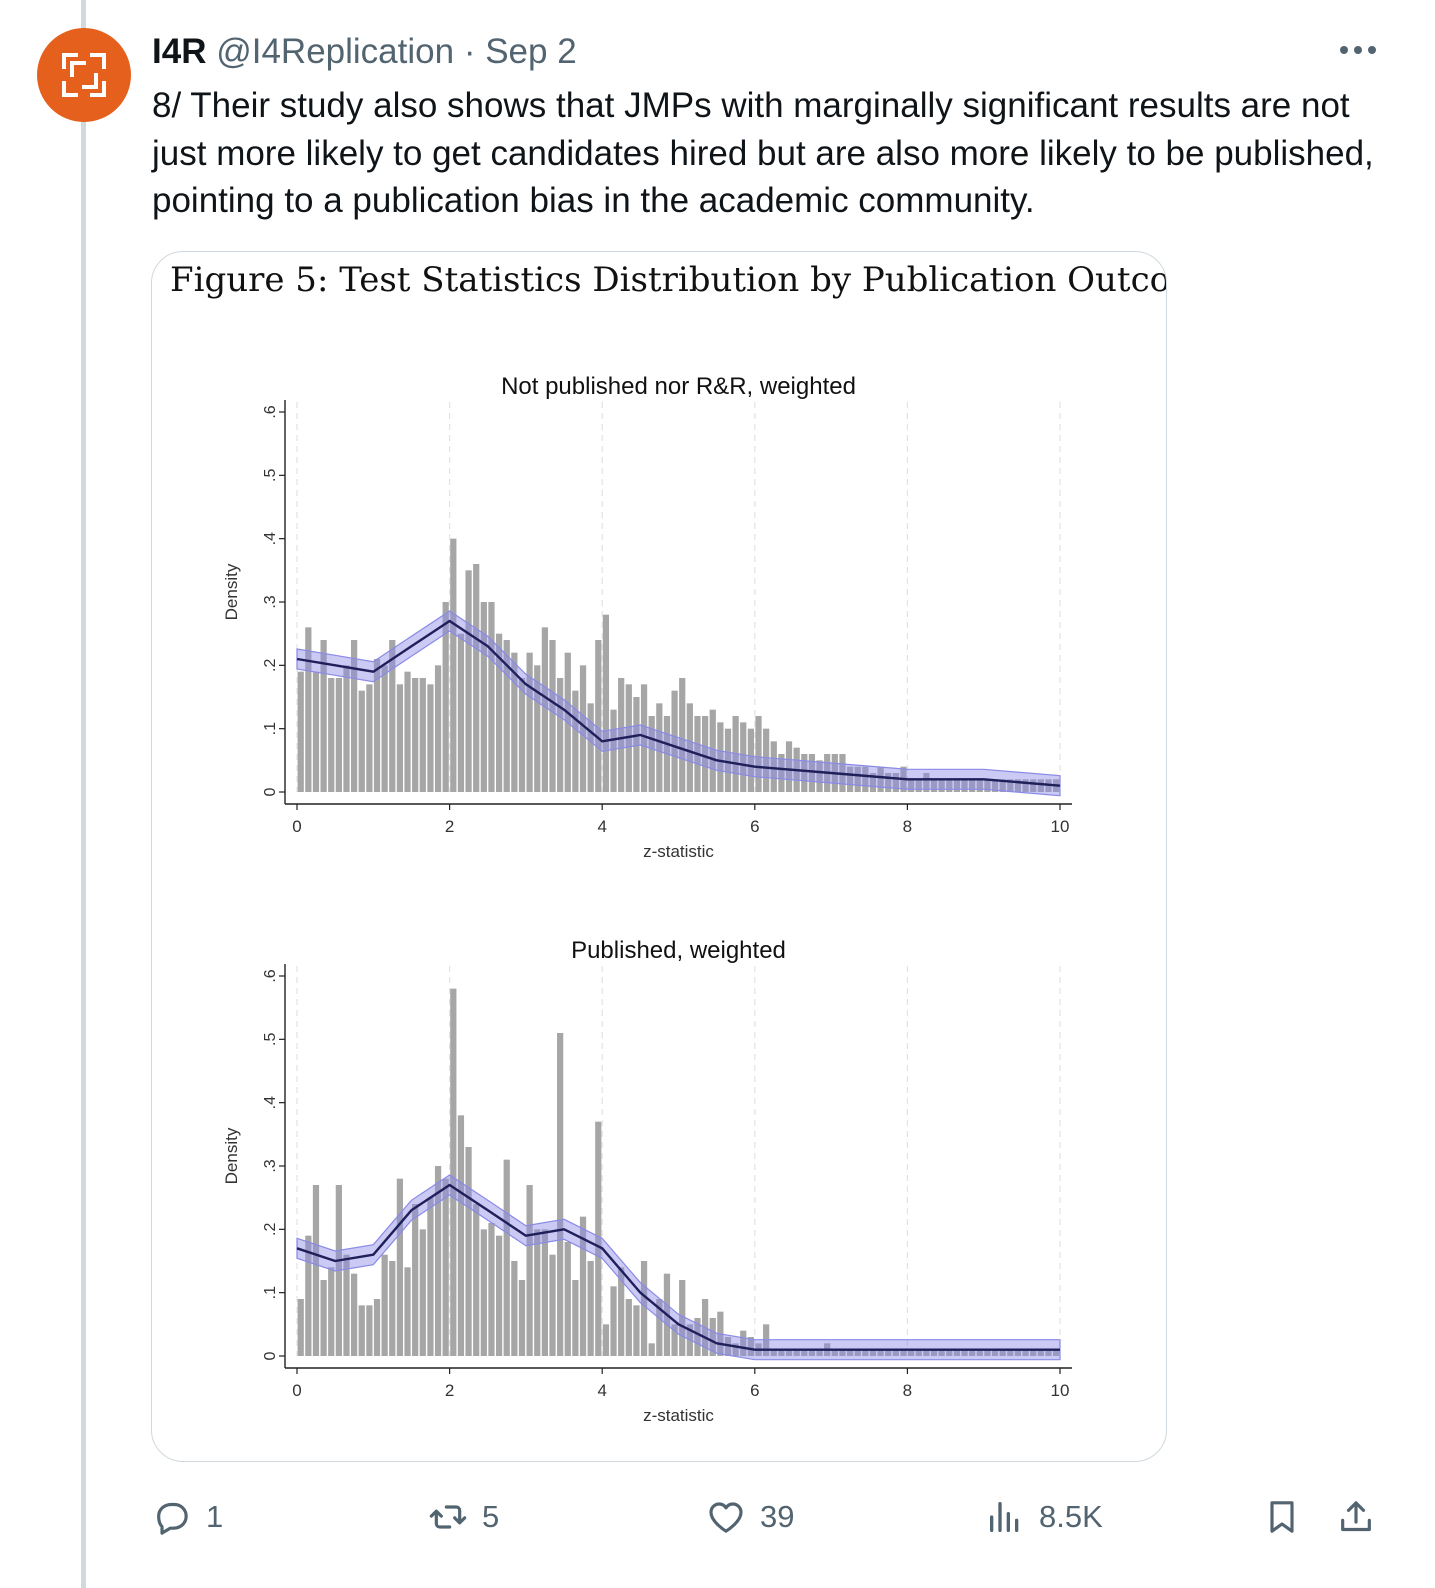  Describe the element at coordinates (270, 411) in the screenshot. I see `y-tick-label: .6` at that location.